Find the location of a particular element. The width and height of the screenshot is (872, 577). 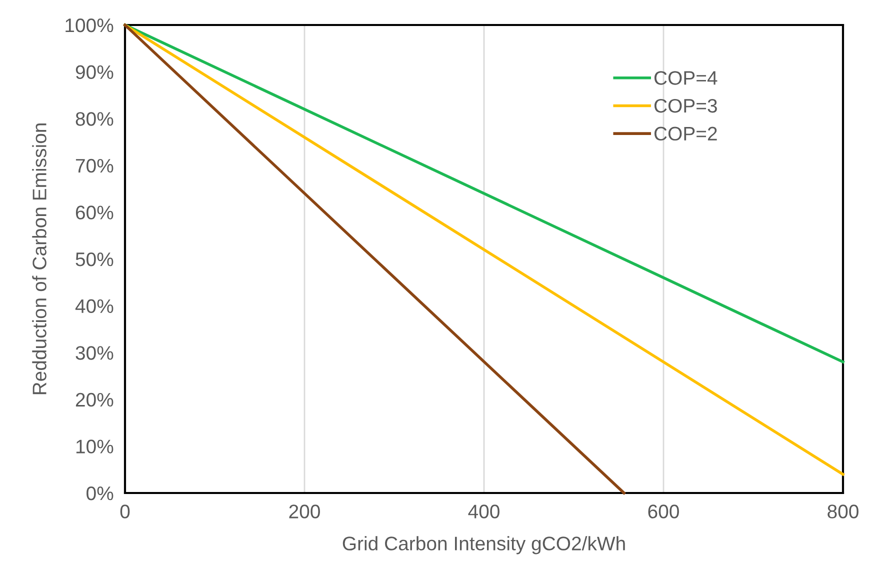

y-tick-label: 70% is located at coordinates (95, 165).